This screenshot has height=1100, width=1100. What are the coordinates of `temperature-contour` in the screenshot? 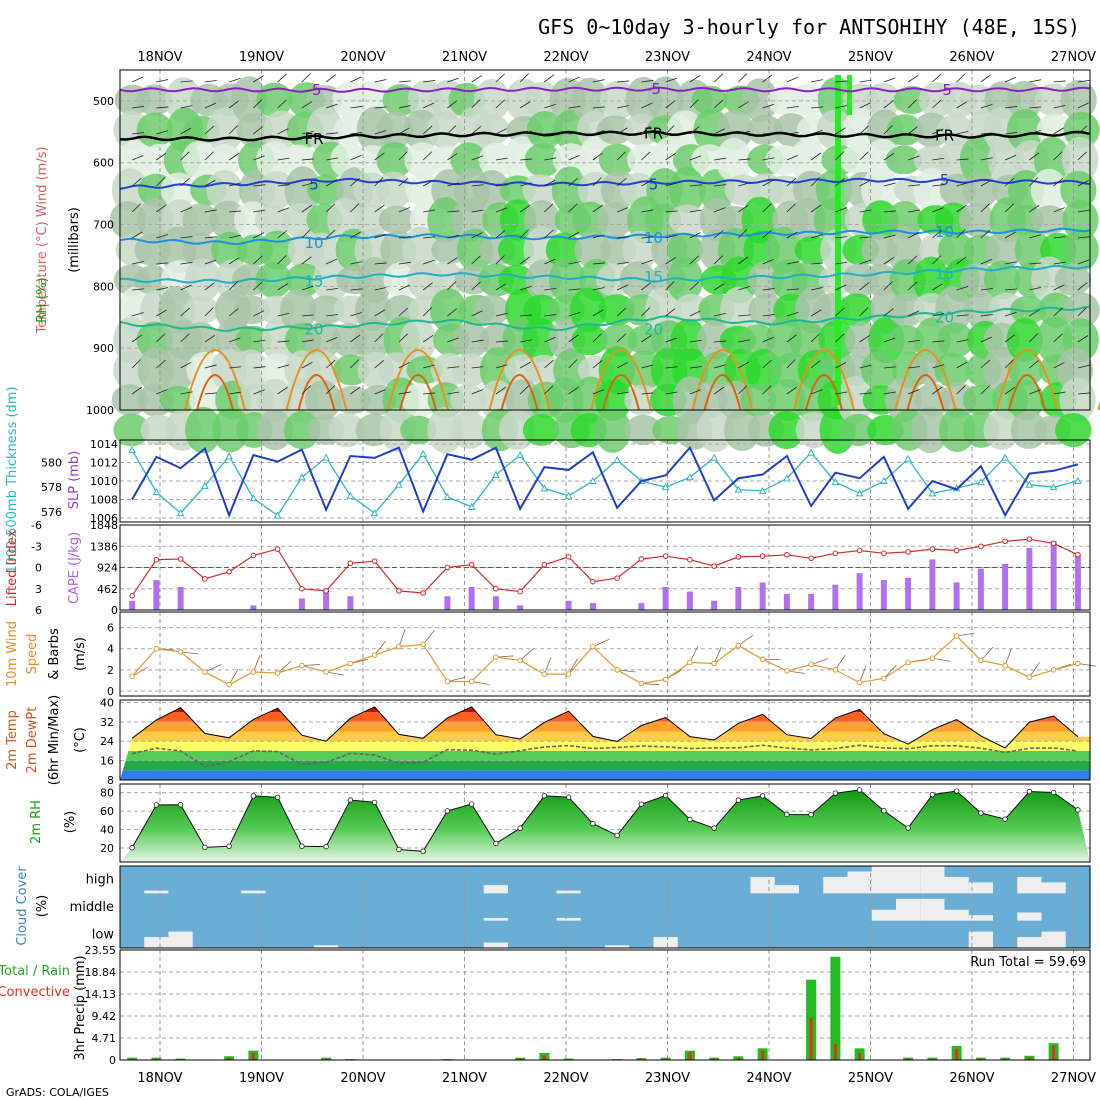 It's located at (605, 236).